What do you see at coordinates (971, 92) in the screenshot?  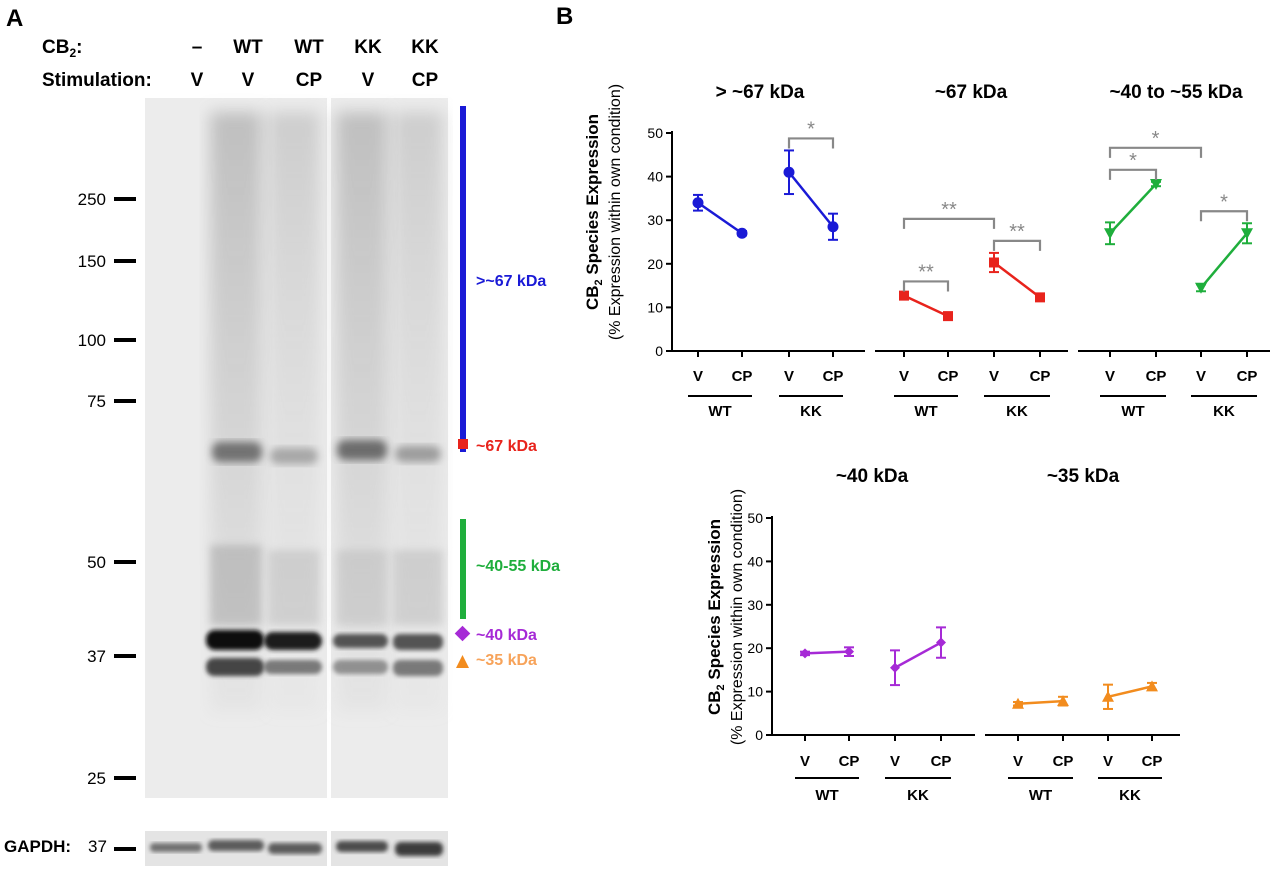 I see `chart-title: ~67 kDa` at bounding box center [971, 92].